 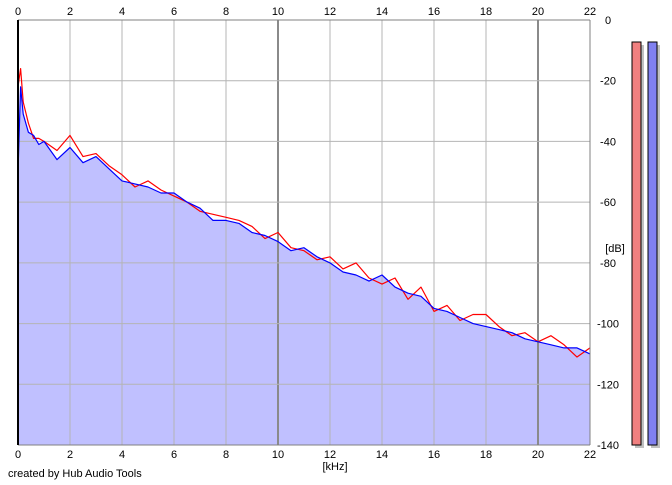 I want to click on y-tick-label: -120, so click(x=608, y=385).